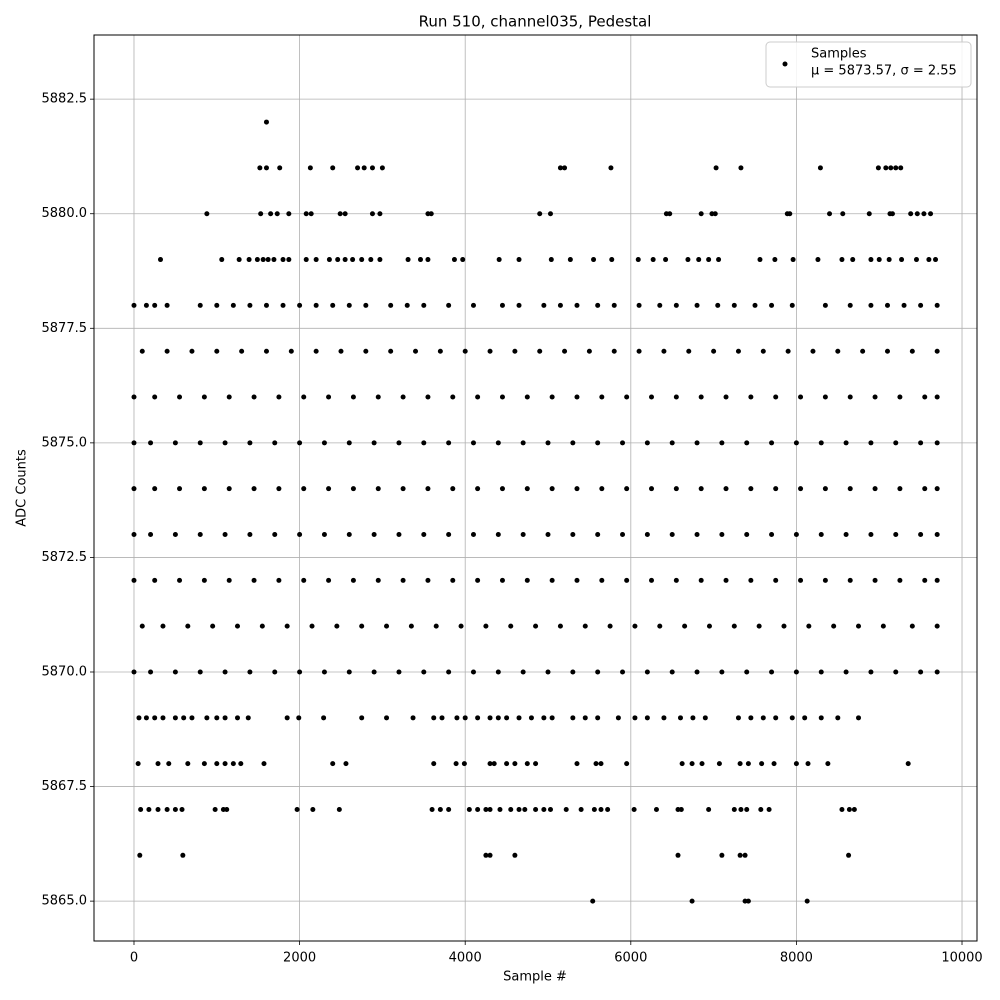 This screenshot has width=1000, height=1000. I want to click on y-tick-label: 5870.0, so click(65, 671).